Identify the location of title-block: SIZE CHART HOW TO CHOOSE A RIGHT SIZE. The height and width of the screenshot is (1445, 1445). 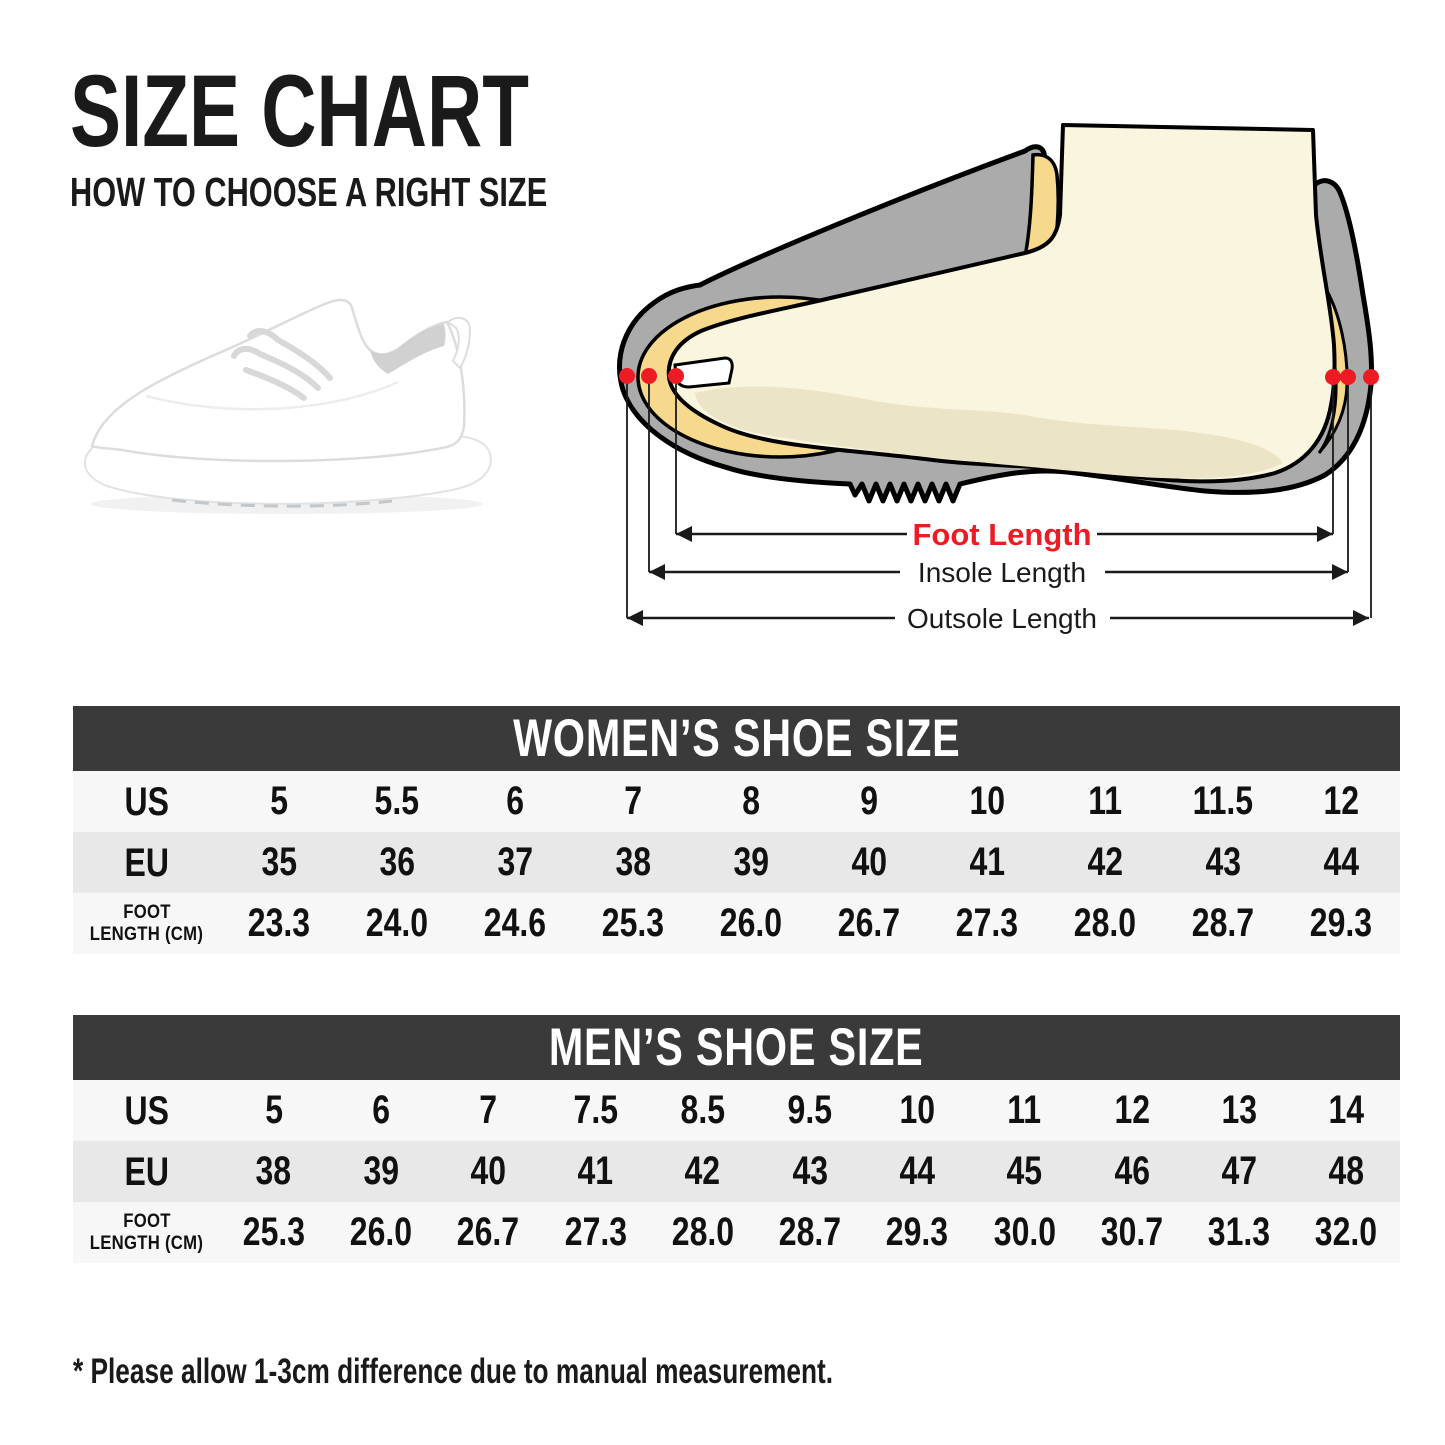
(388, 134).